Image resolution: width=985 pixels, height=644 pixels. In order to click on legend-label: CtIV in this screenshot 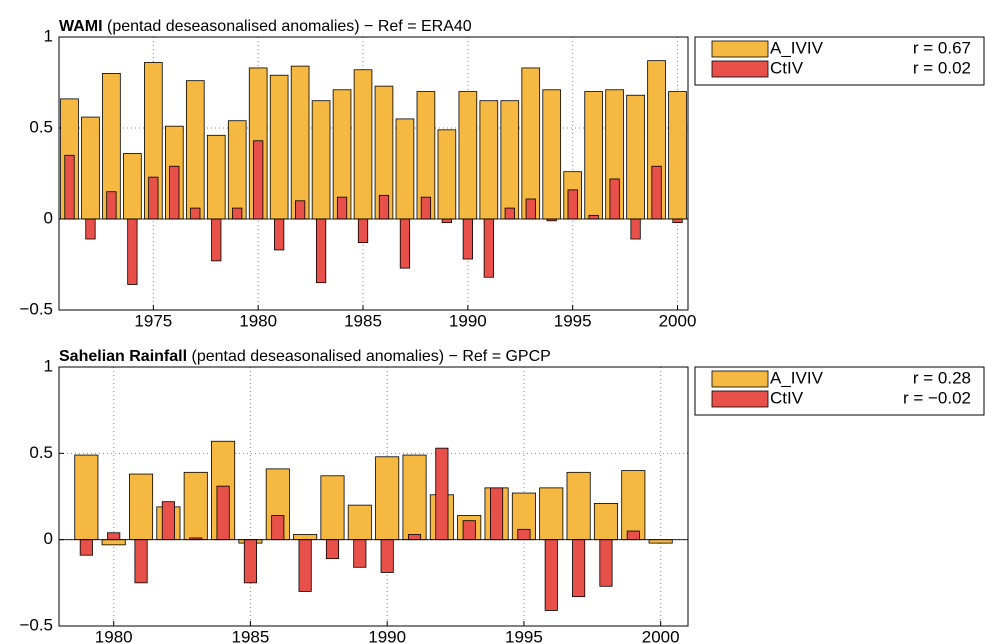, I will do `click(787, 397)`.